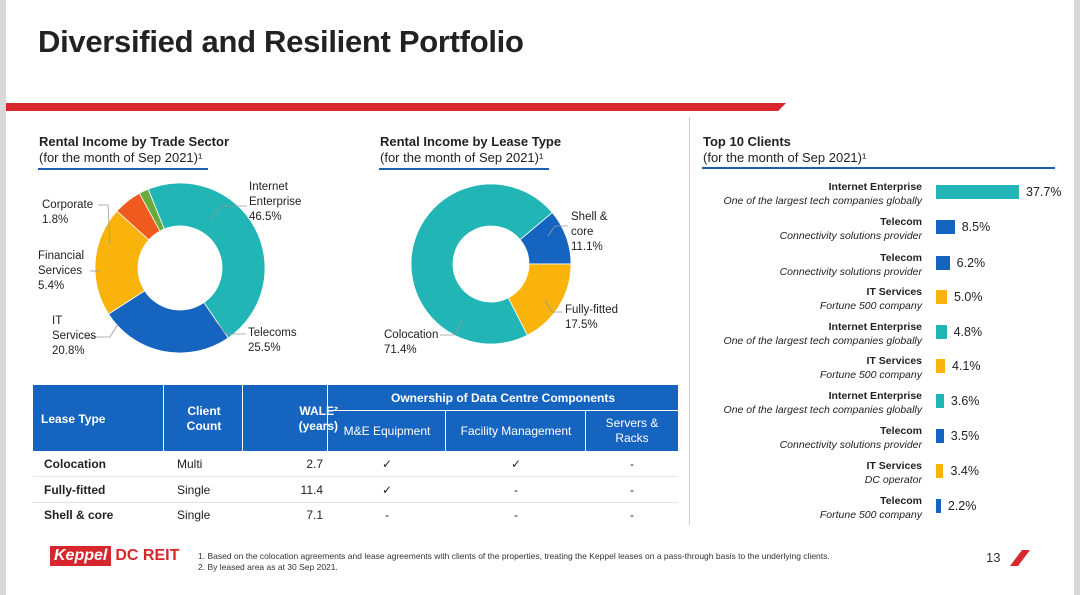  I want to click on lease-label-fully-fitted: Fully-fitted 17.5%, so click(592, 317).